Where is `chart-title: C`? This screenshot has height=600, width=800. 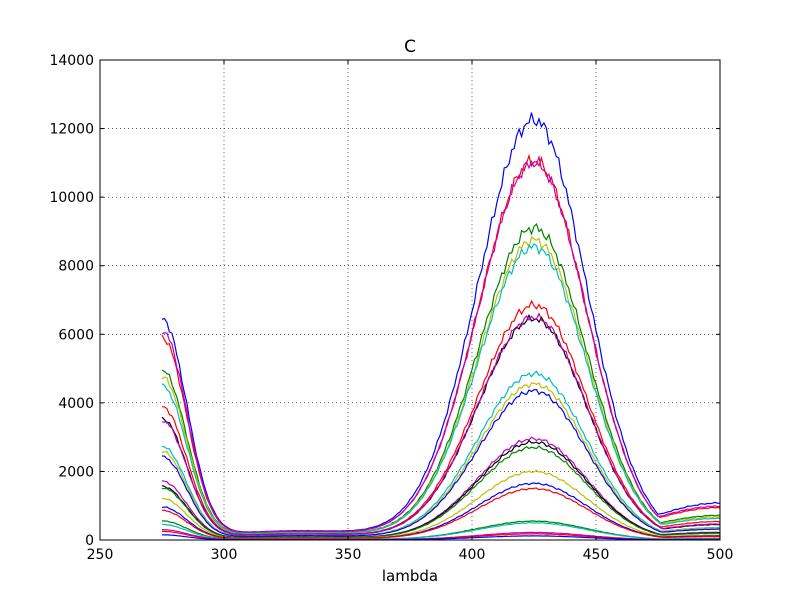
chart-title: C is located at coordinates (410, 47).